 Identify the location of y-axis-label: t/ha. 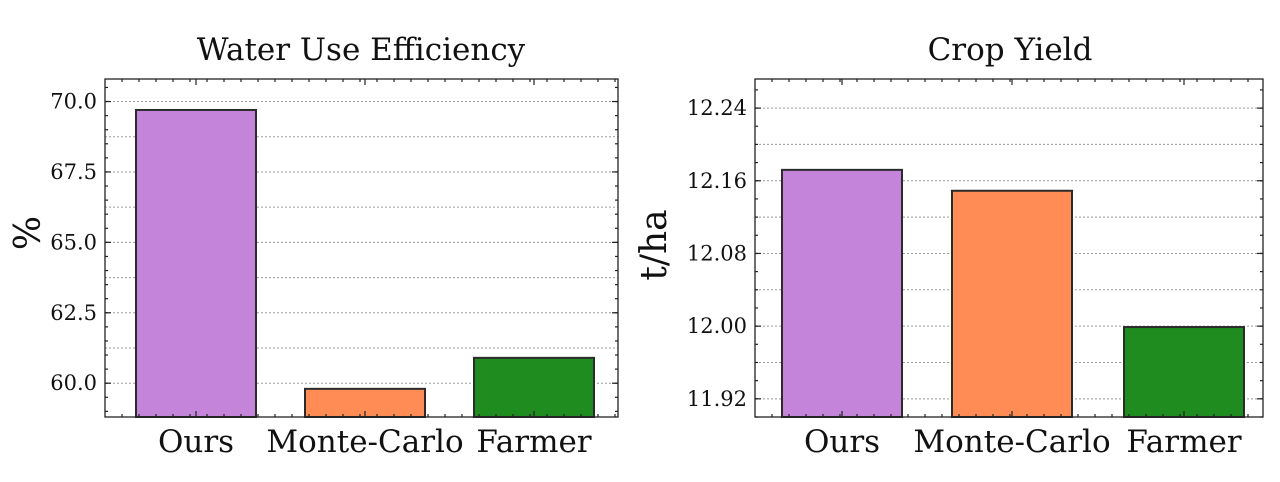
(654, 244).